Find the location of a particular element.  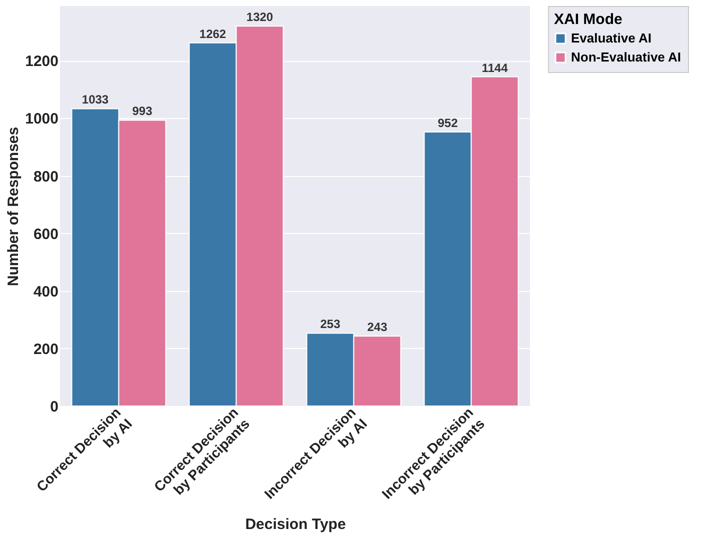

y-tick-label: 1000 is located at coordinates (41, 119).